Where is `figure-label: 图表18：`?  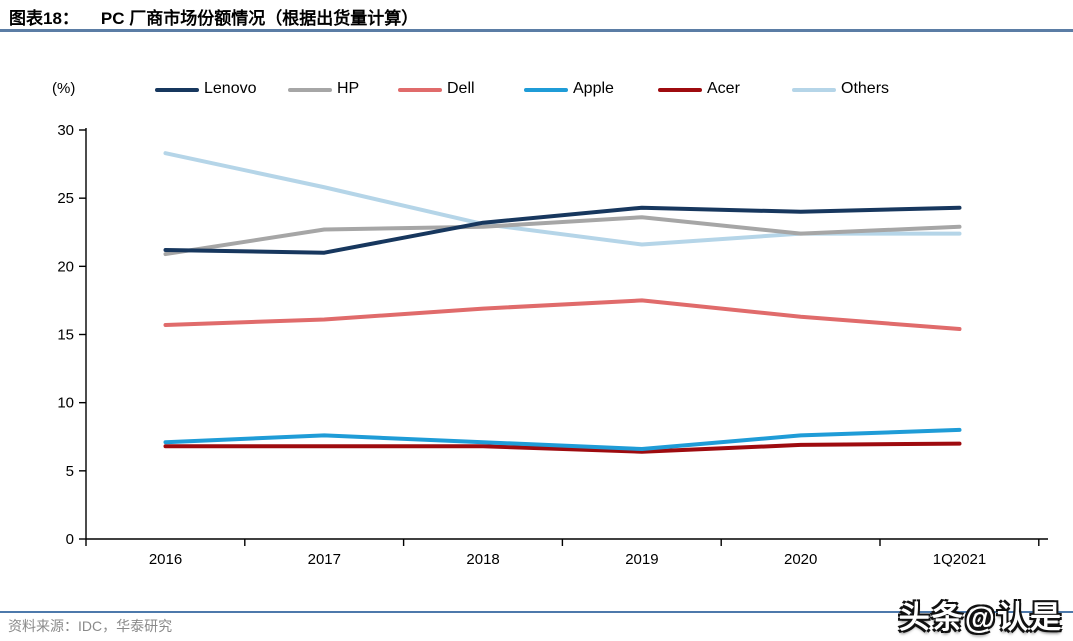 figure-label: 图表18： is located at coordinates (44, 18).